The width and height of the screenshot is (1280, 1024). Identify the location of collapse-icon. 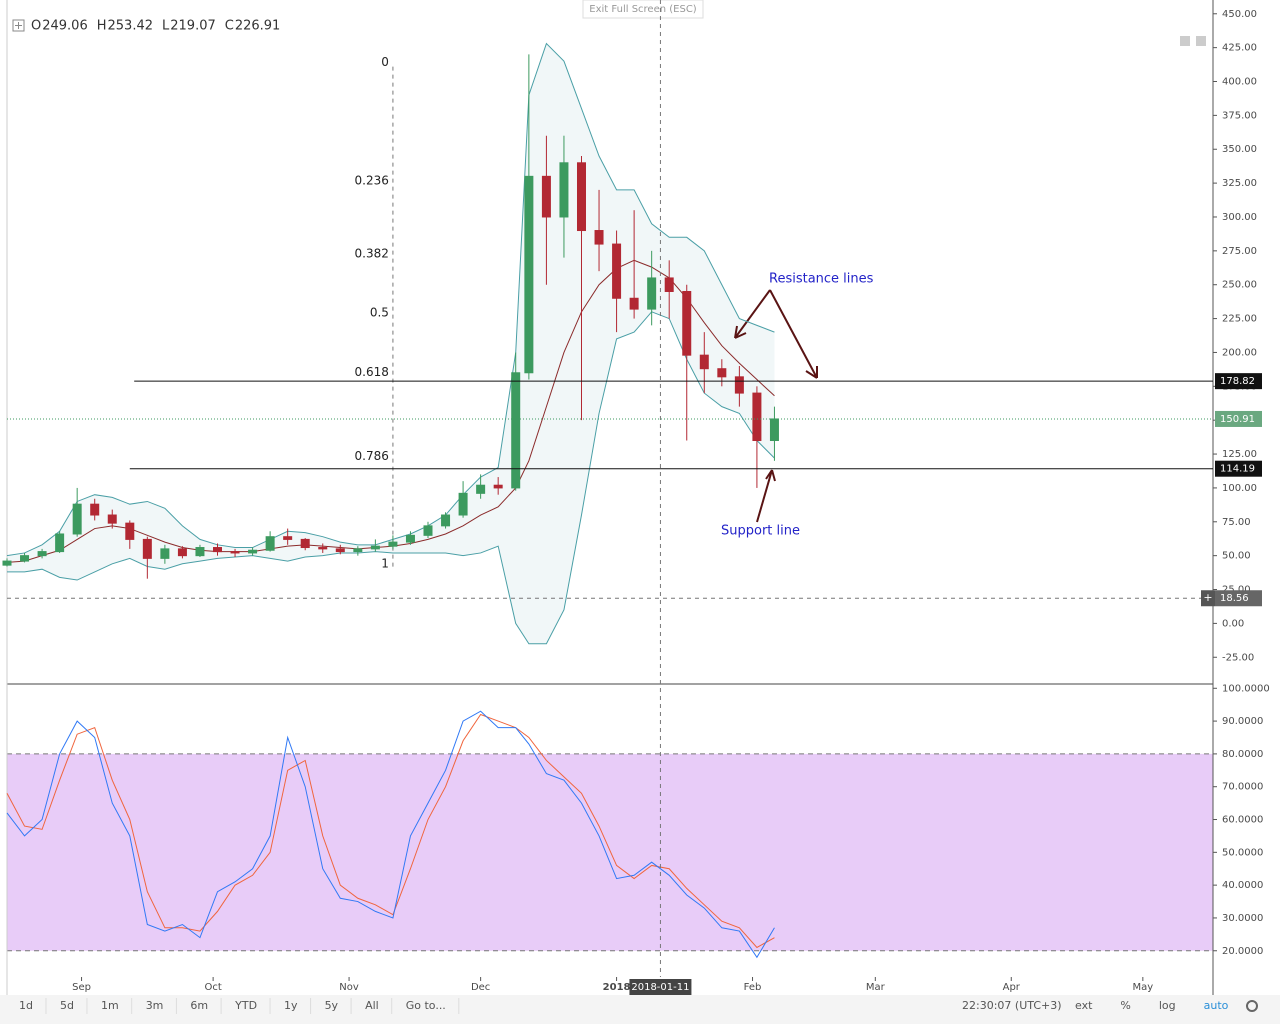
(18, 25).